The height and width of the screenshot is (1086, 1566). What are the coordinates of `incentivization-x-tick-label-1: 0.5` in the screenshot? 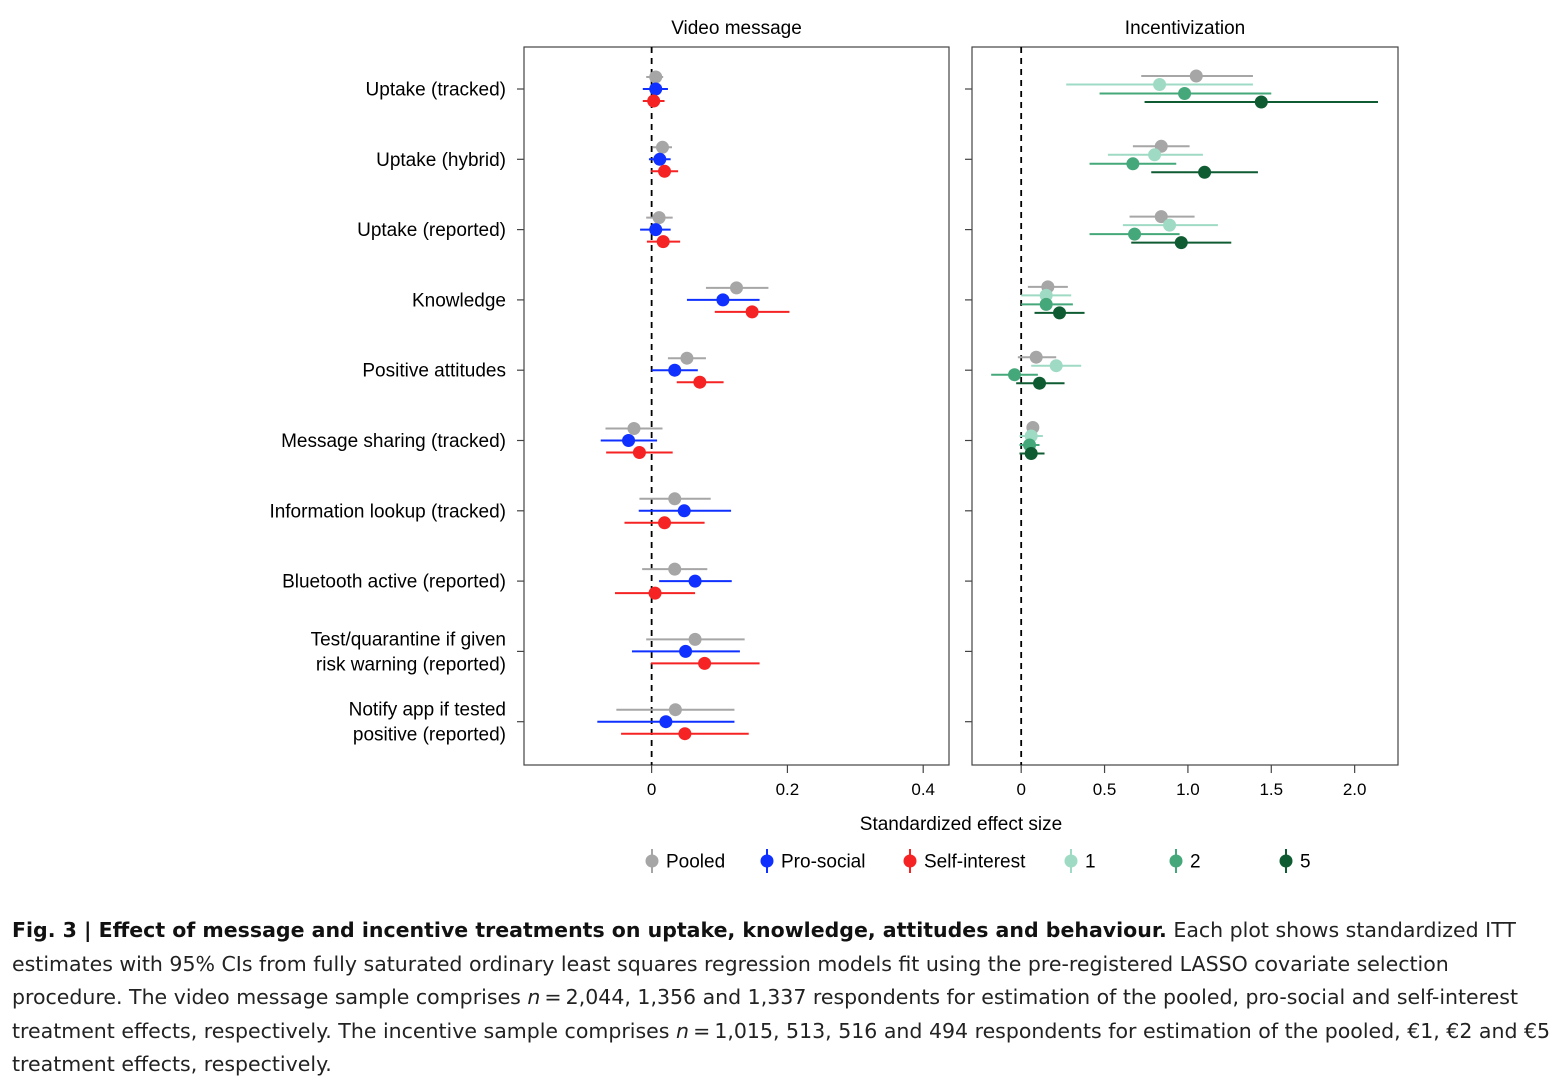 It's located at (1105, 789).